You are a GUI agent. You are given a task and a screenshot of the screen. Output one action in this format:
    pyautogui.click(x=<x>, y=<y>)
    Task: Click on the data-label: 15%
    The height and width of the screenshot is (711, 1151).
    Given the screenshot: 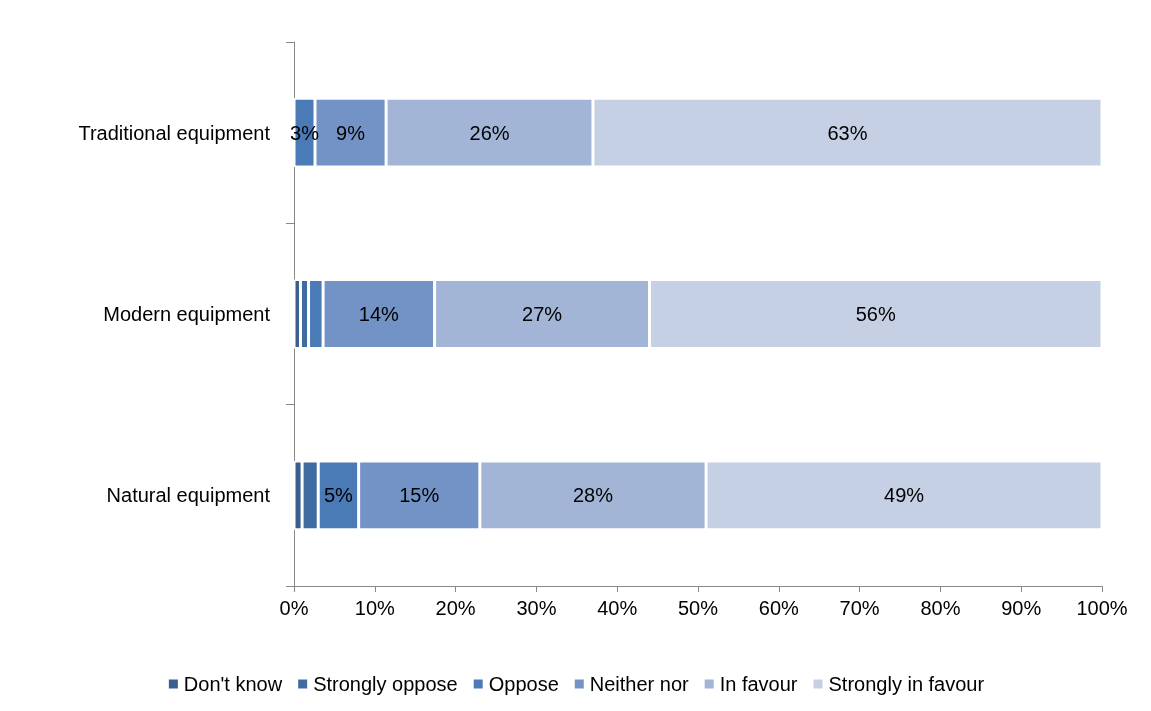 What is the action you would take?
    pyautogui.click(x=419, y=495)
    